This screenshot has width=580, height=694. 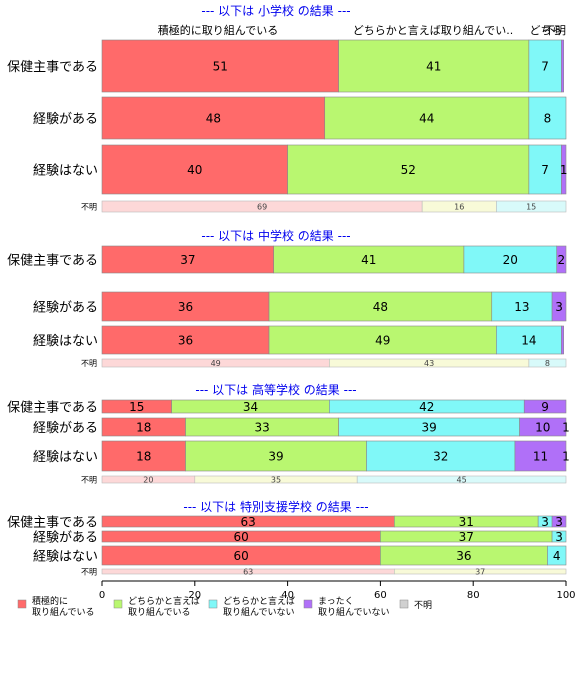 I want to click on x-tick-label: 100, so click(x=565, y=595).